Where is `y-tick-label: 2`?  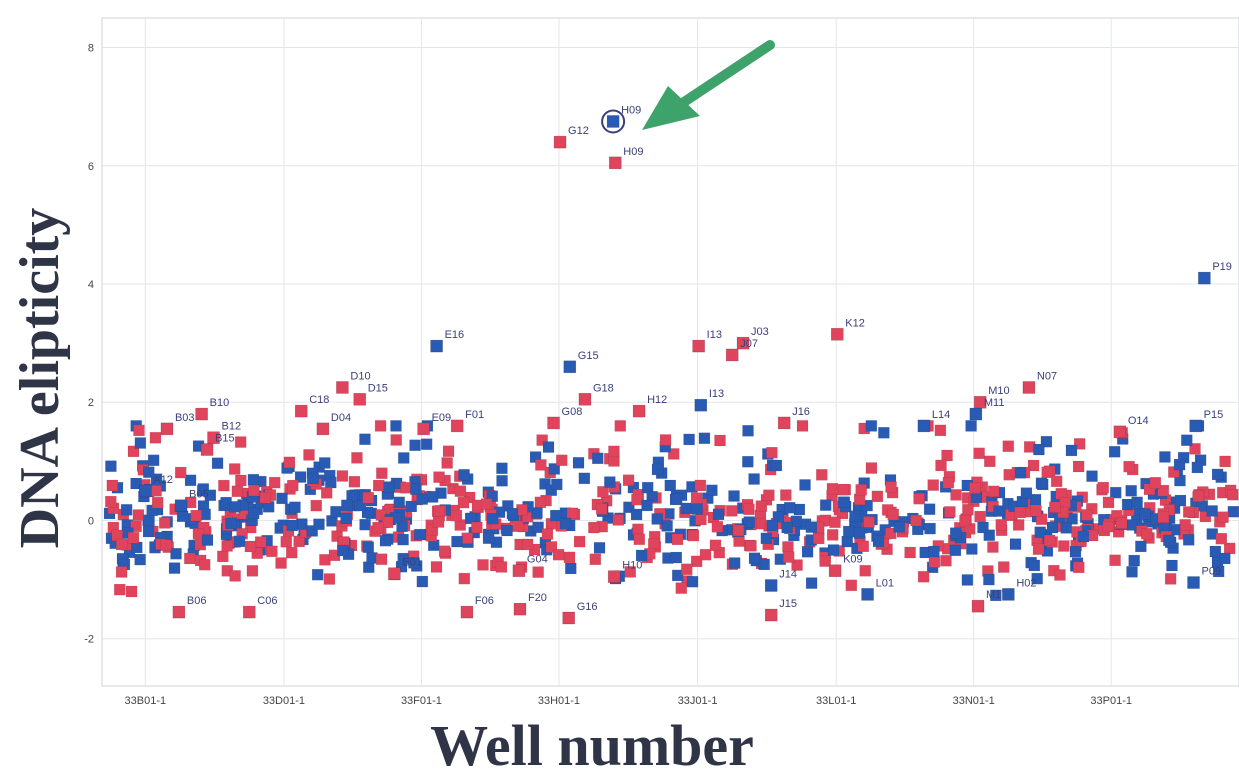
y-tick-label: 2 is located at coordinates (91, 403).